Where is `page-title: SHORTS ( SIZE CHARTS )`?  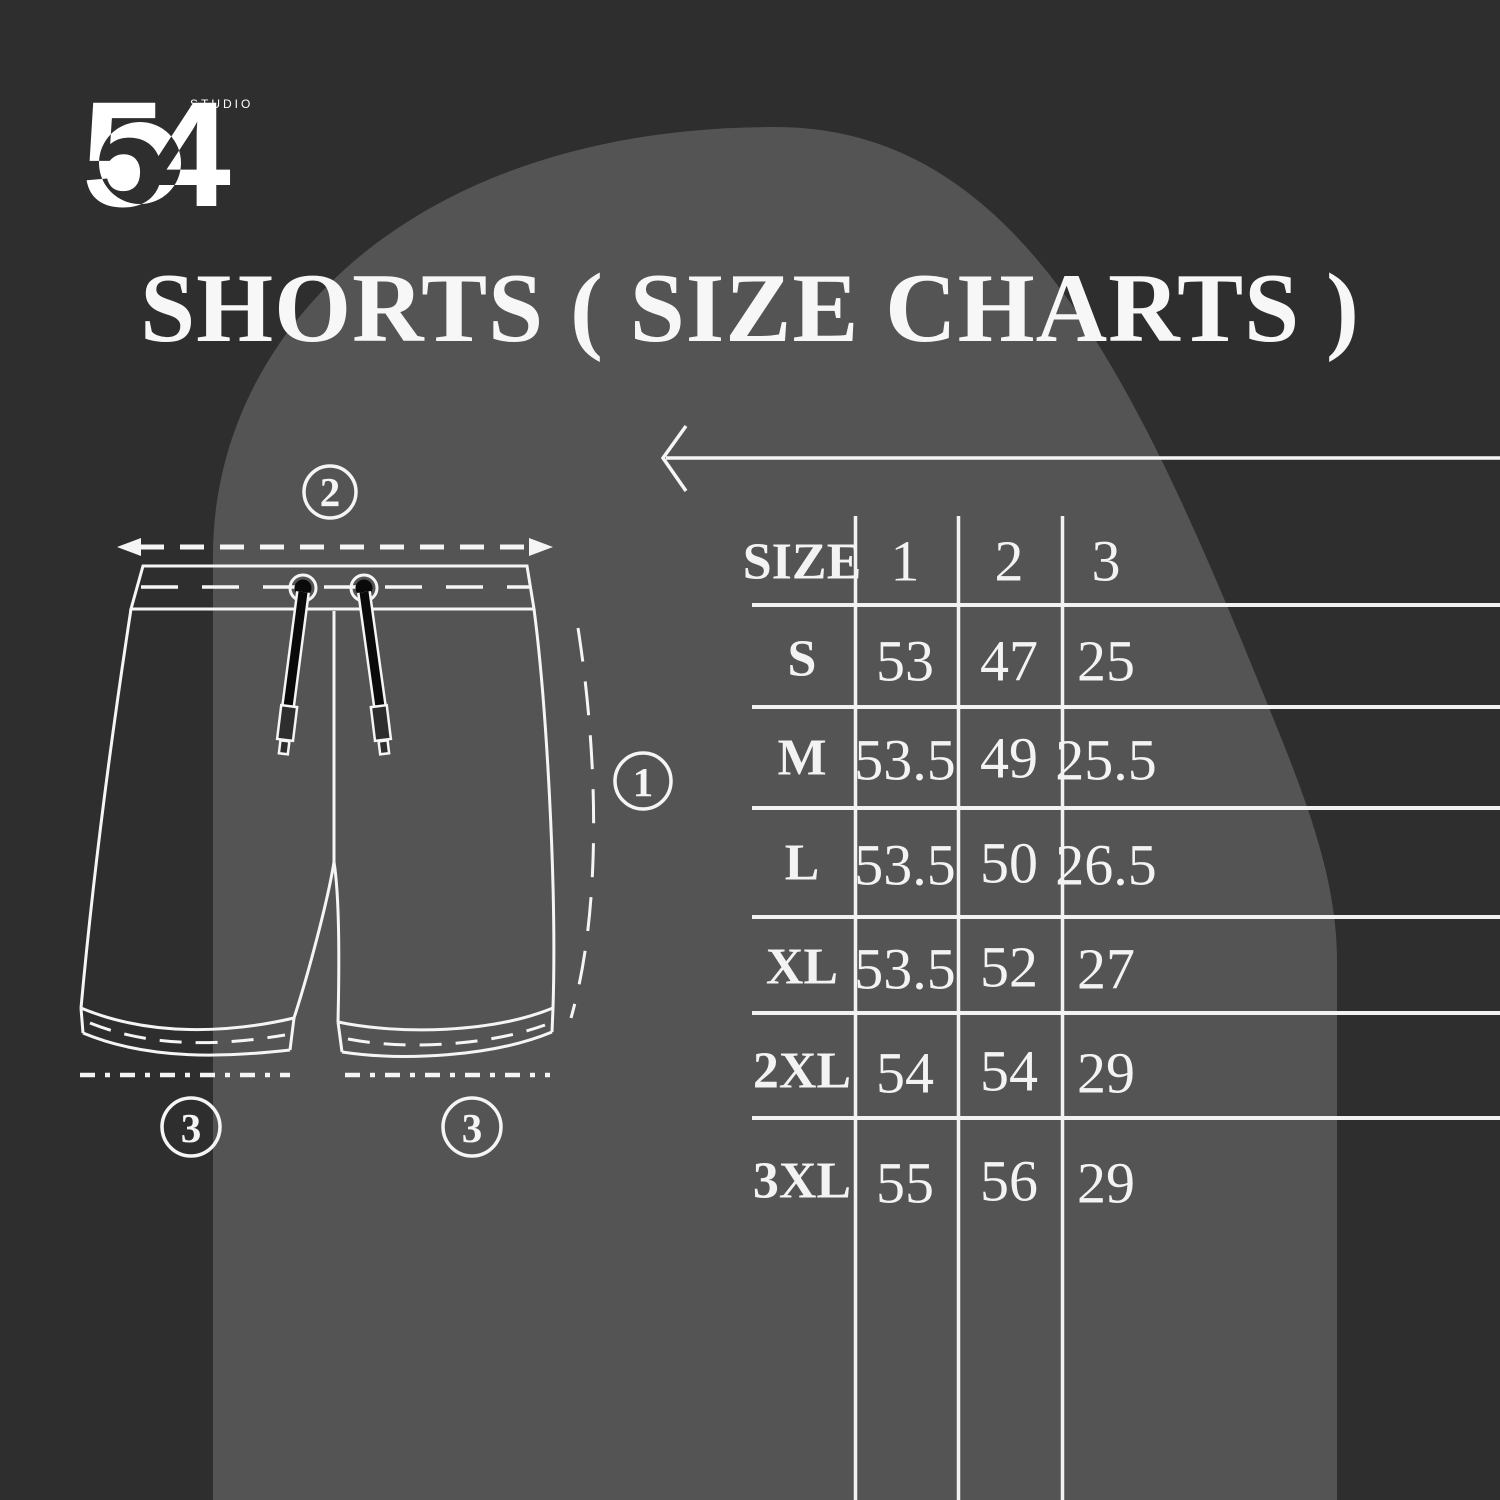
page-title: SHORTS ( SIZE CHARTS ) is located at coordinates (750, 308).